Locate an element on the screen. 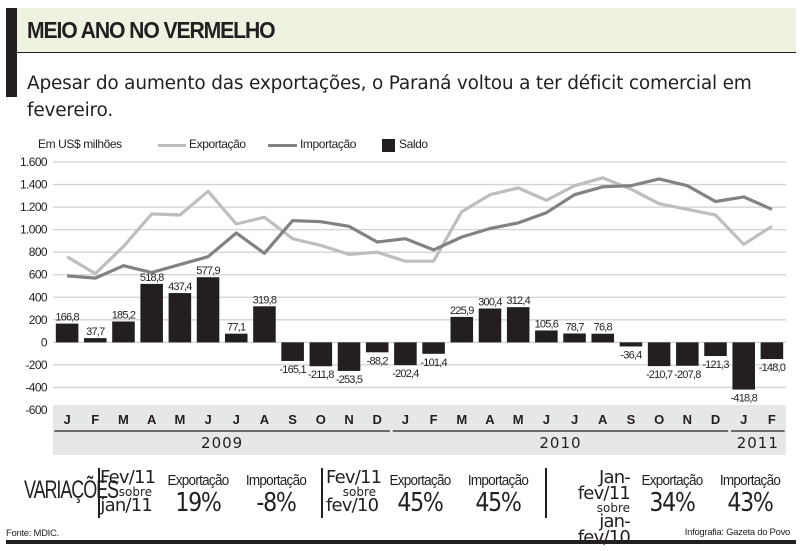 The image size is (804, 551). metric-importacao-1: Importação -8% is located at coordinates (276, 494).